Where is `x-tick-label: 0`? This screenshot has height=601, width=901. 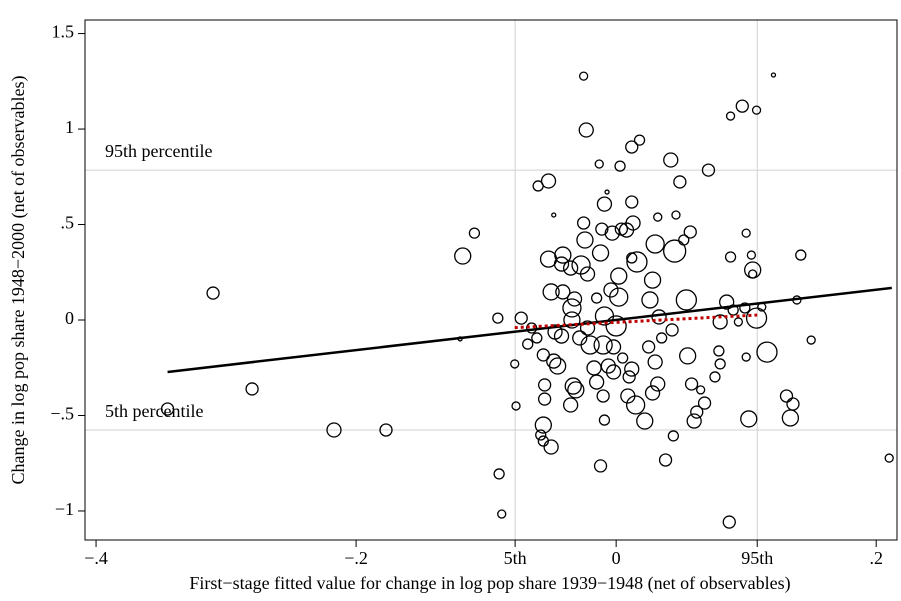
x-tick-label: 0 is located at coordinates (616, 558).